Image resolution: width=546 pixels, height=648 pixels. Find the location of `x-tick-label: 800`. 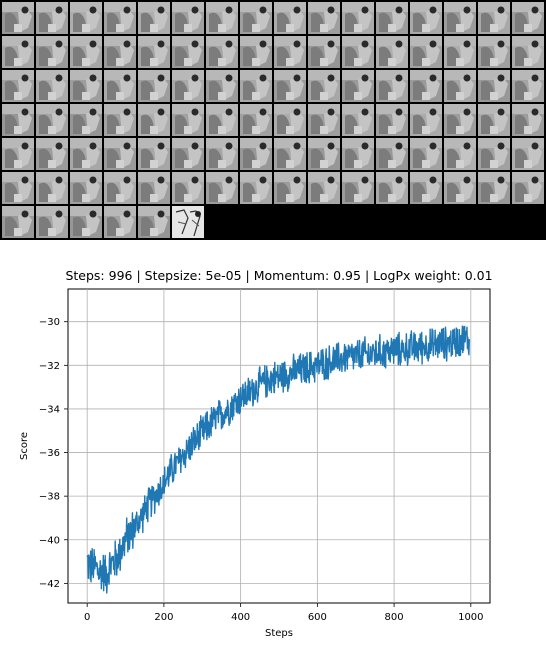

x-tick-label: 800 is located at coordinates (394, 617).